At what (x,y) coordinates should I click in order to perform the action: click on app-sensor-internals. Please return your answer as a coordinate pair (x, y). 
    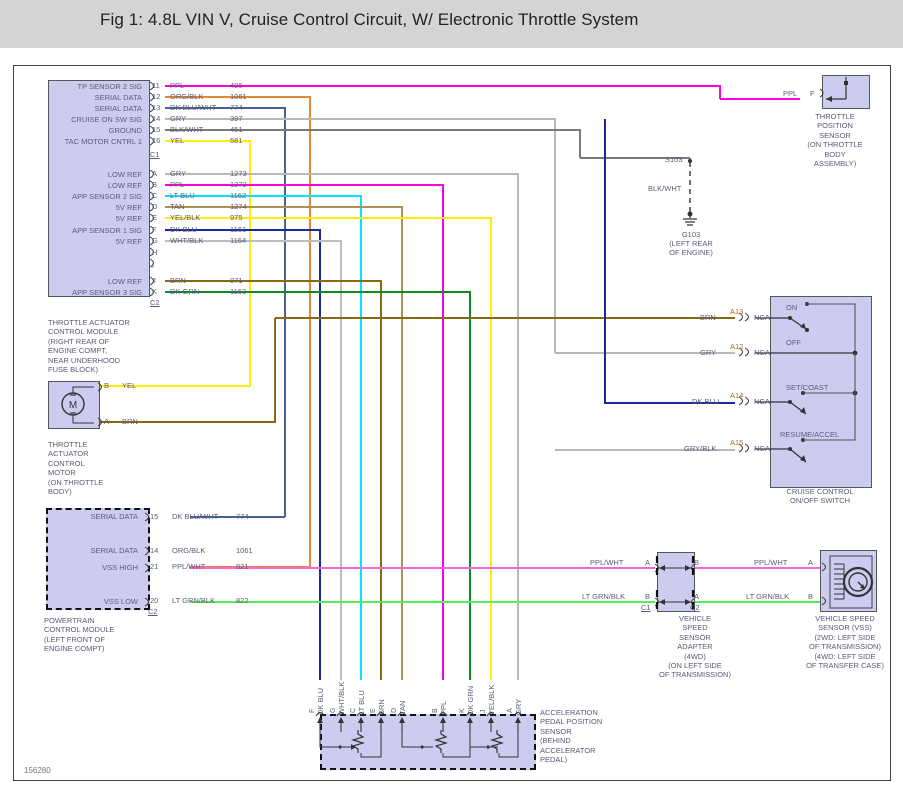
    Looking at the image, I should click on (419, 735).